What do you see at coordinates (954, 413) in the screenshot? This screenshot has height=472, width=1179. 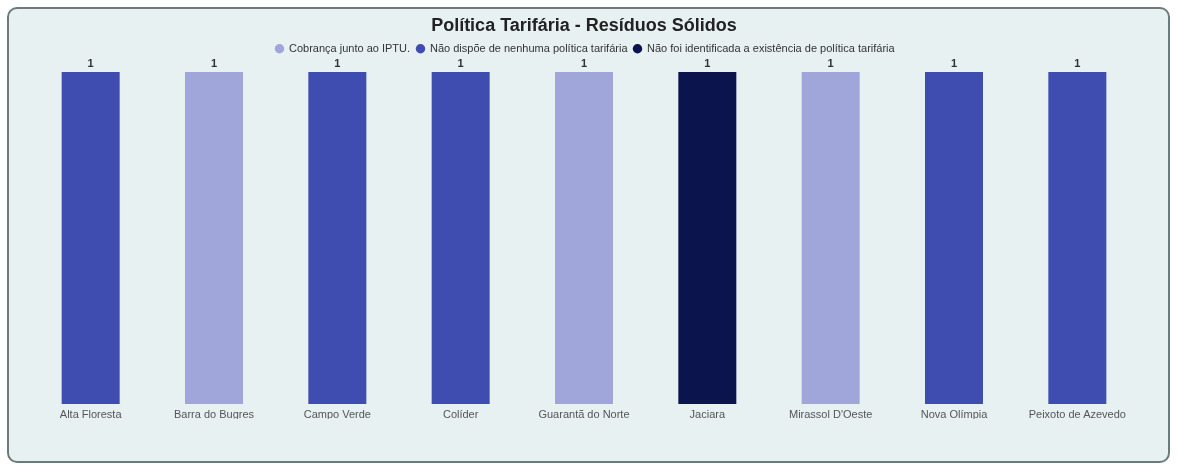 I see `x-tick-label: Nova Olímpia` at bounding box center [954, 413].